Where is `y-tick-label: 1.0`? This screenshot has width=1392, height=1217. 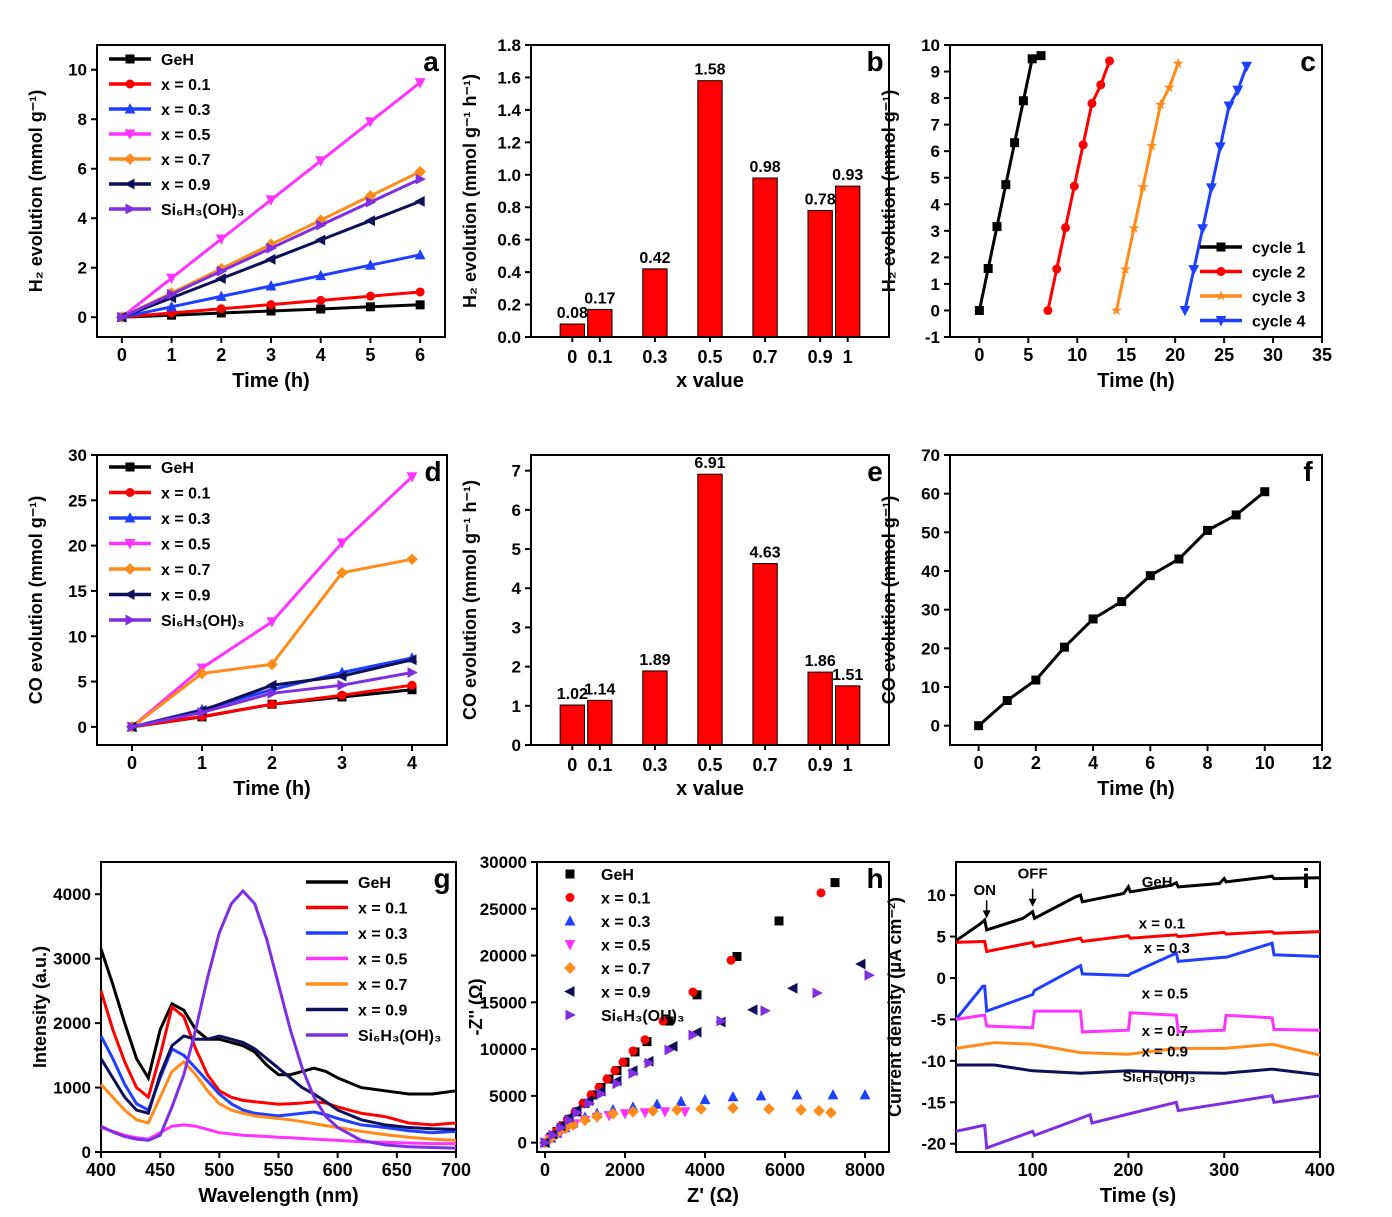 y-tick-label: 1.0 is located at coordinates (509, 175).